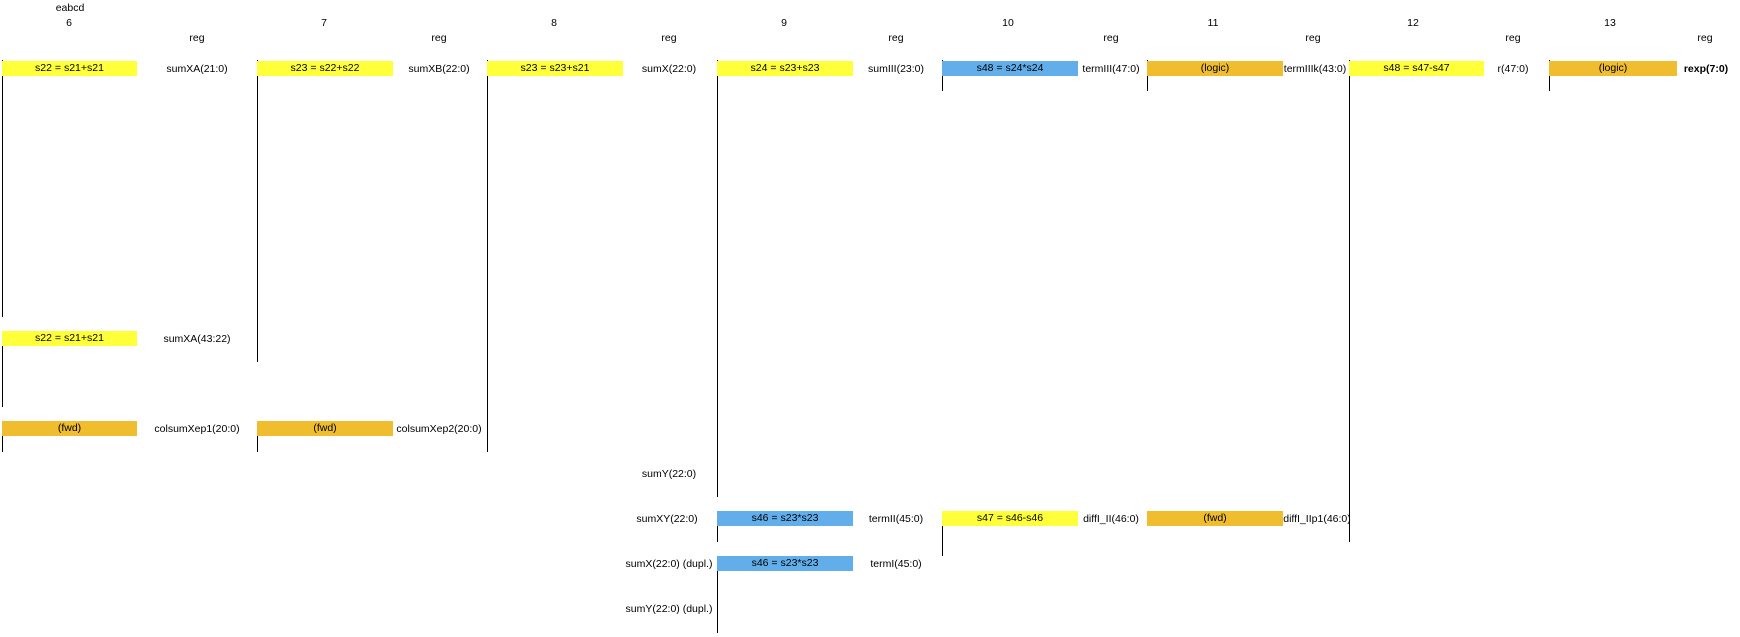 Image resolution: width=1740 pixels, height=637 pixels. I want to click on signal-label: sumX(22:0), so click(669, 69).